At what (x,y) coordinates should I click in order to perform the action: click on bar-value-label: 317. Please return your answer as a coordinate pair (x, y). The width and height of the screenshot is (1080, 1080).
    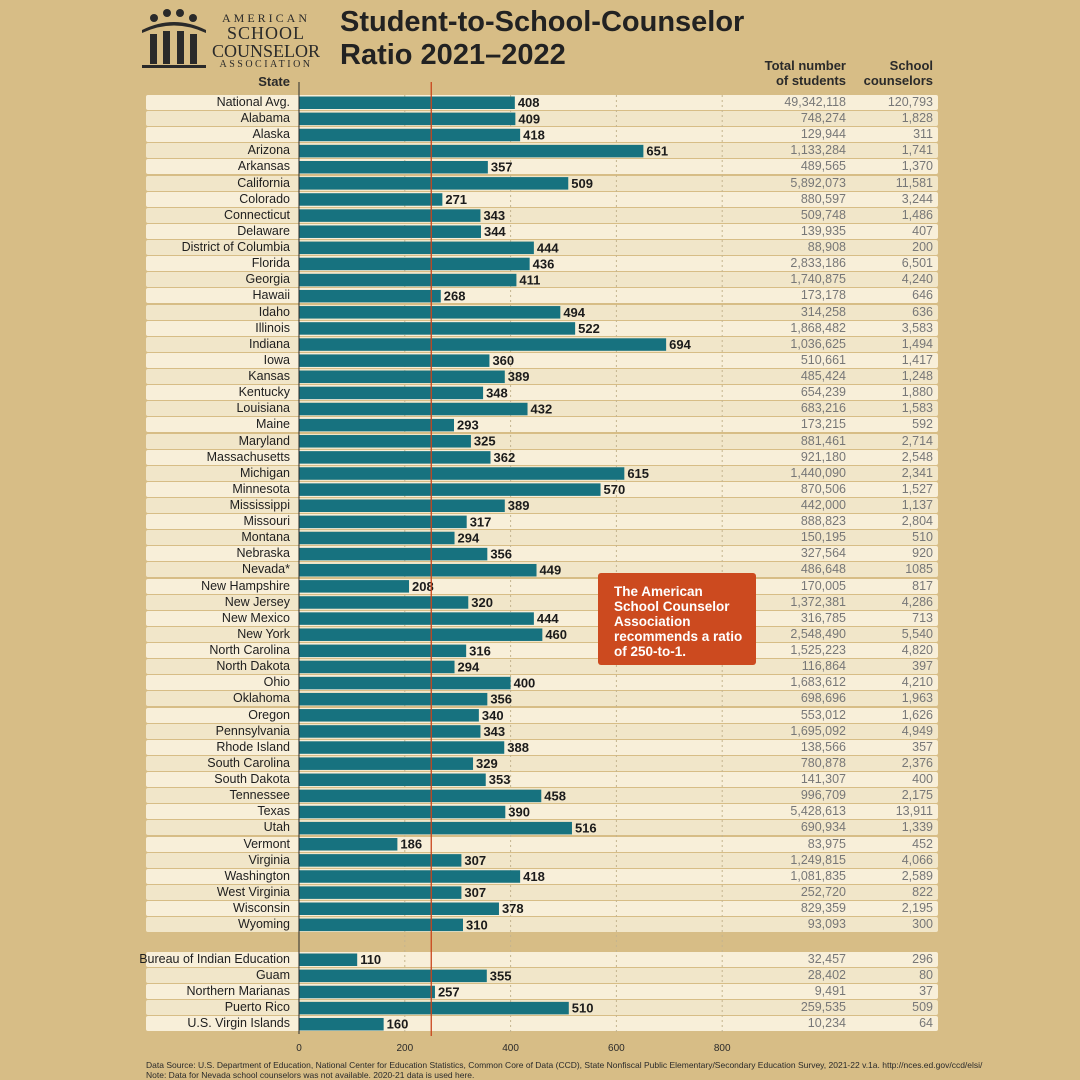
    Looking at the image, I should click on (481, 521).